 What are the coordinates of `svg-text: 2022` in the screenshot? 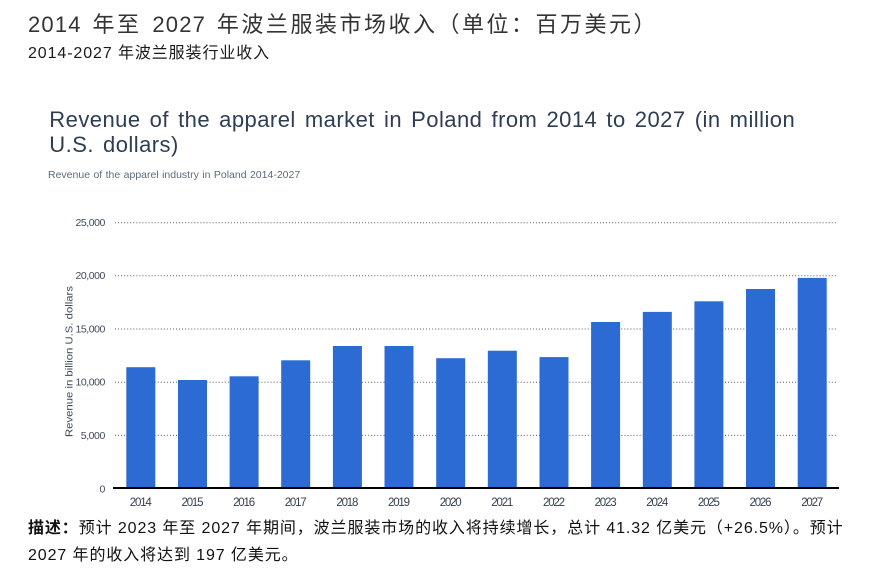 It's located at (554, 503).